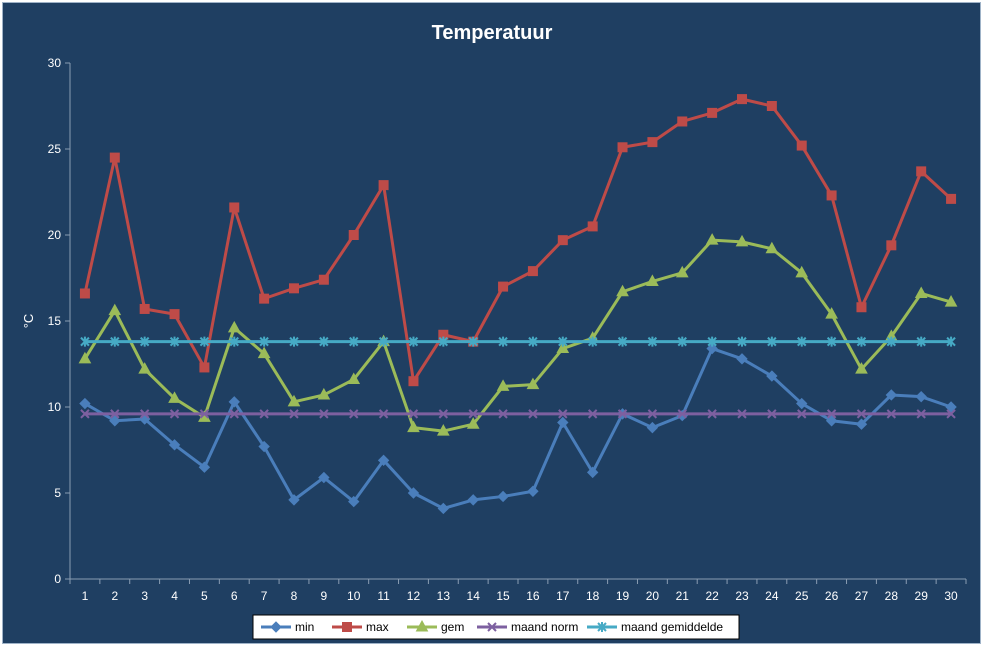 This screenshot has height=648, width=987. I want to click on x-tick-label: 9, so click(324, 596).